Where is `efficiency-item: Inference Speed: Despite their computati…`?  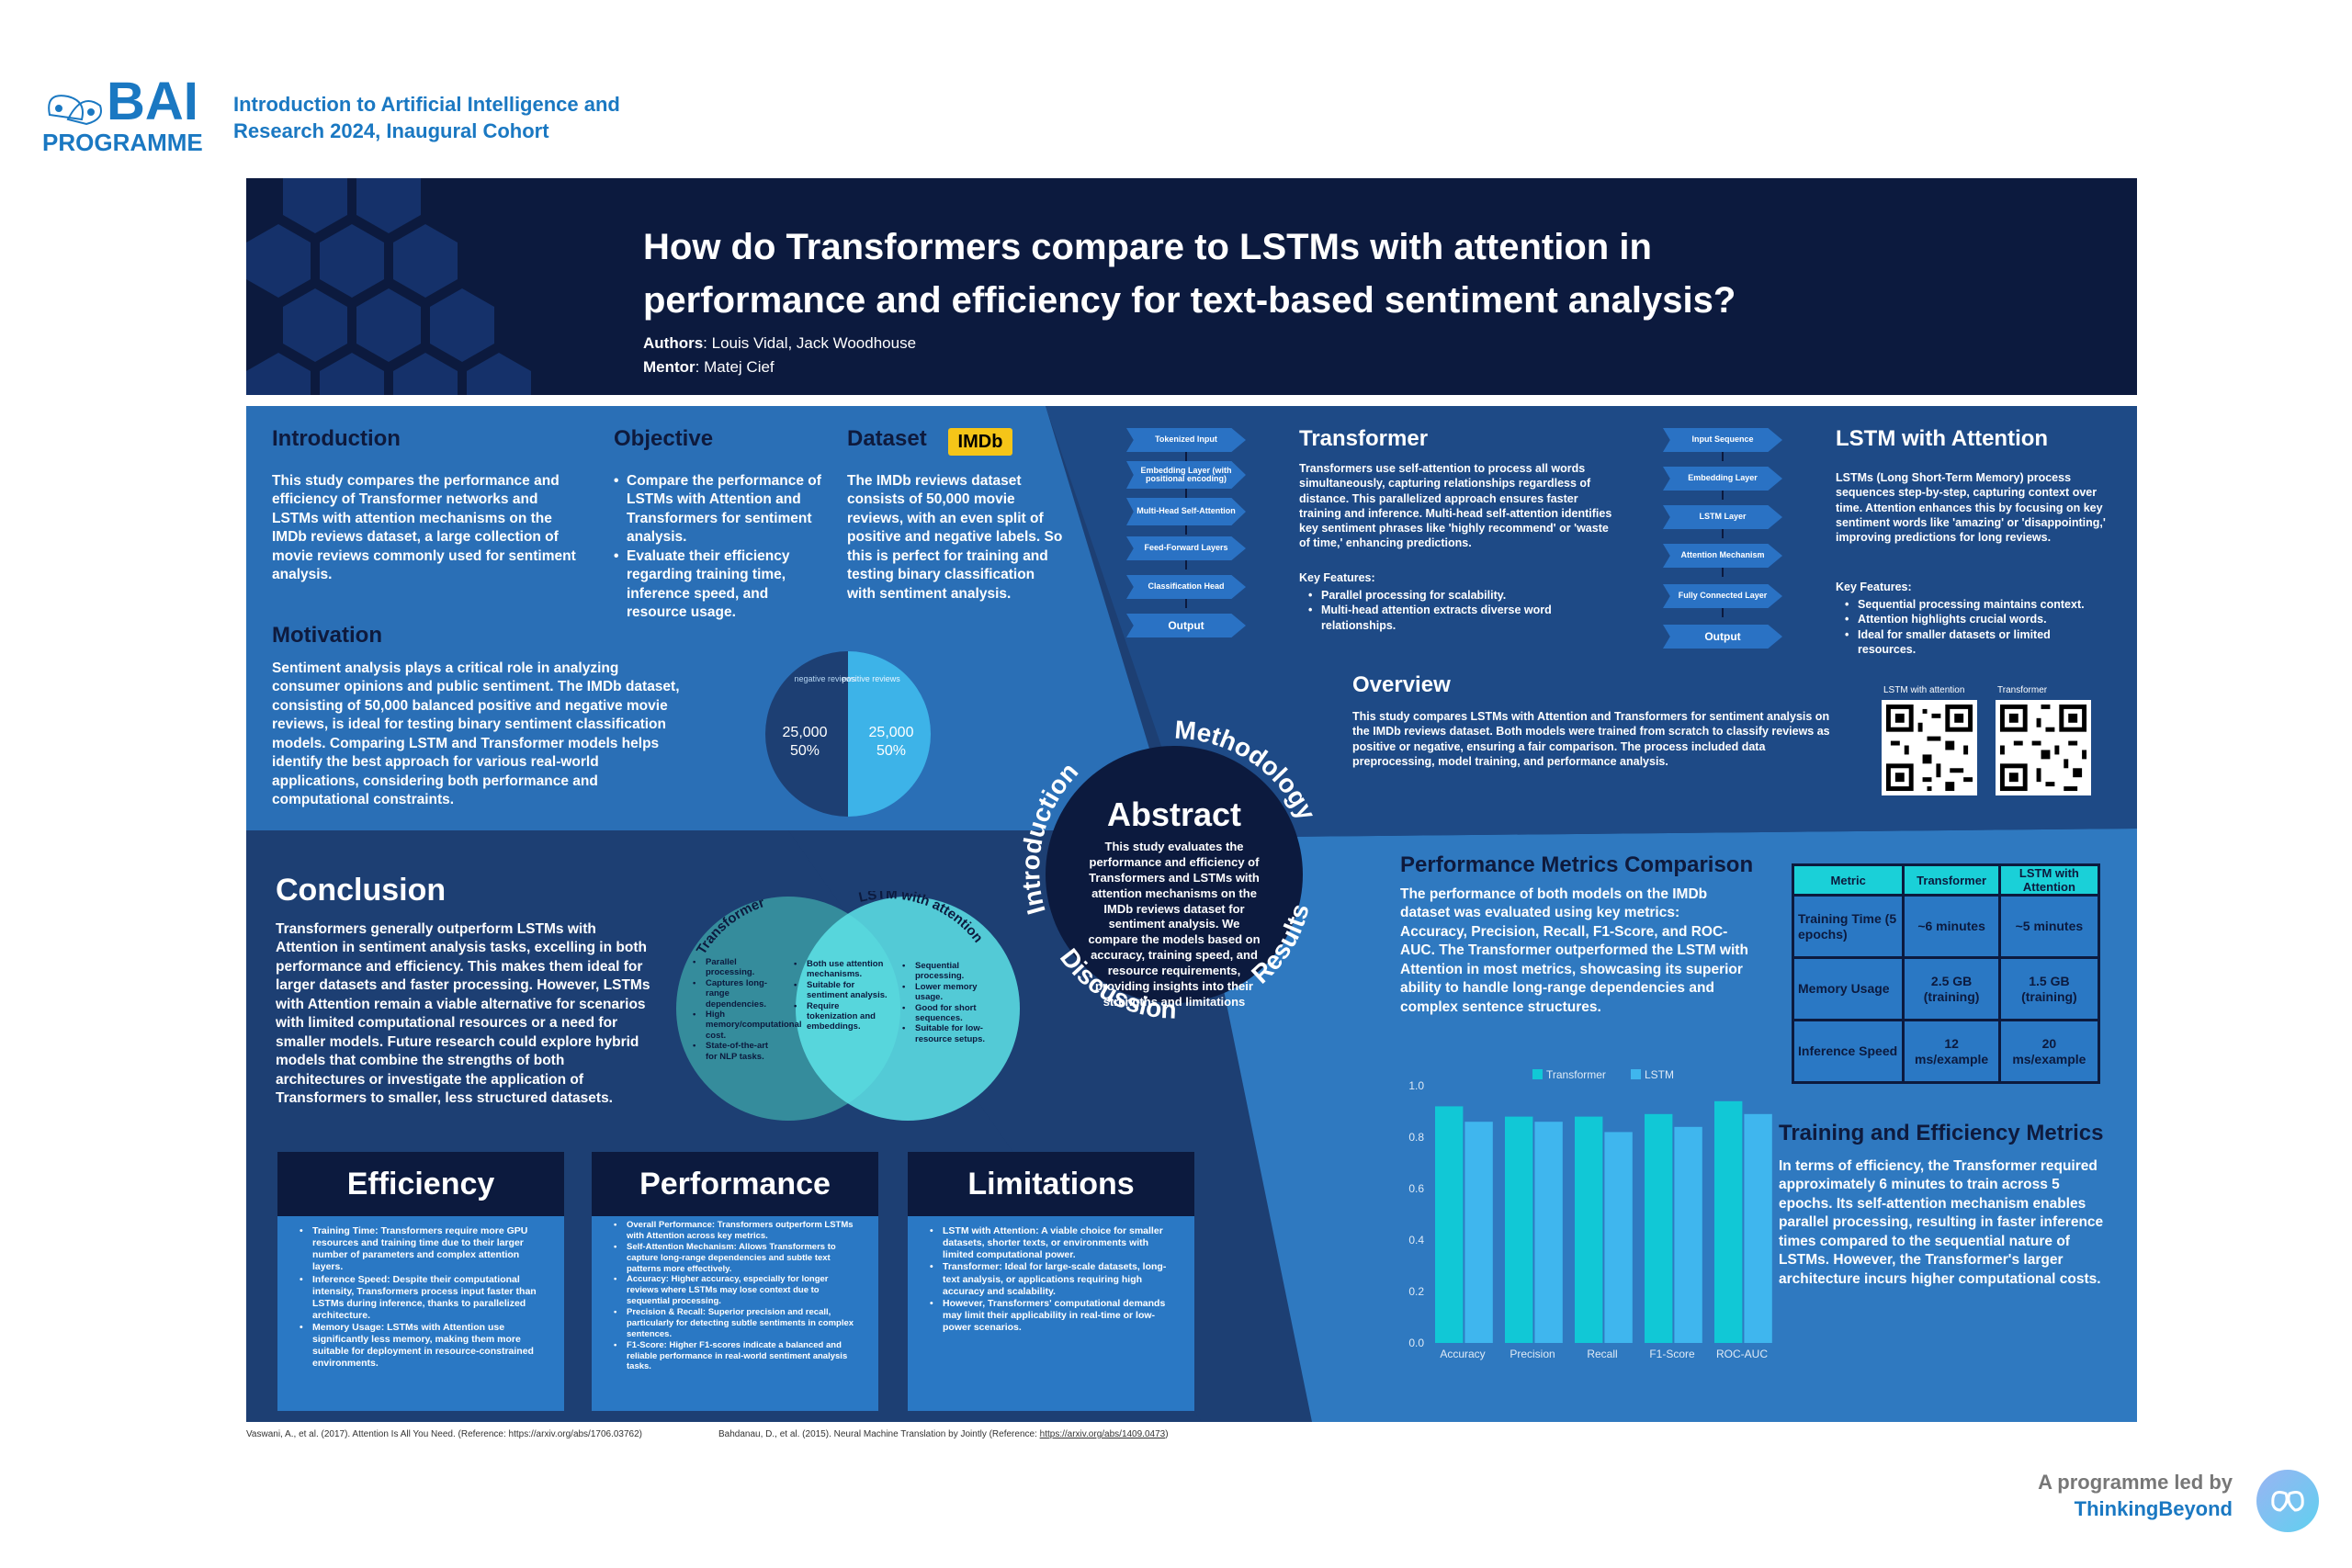 efficiency-item: Inference Speed: Despite their computati… is located at coordinates (423, 1298).